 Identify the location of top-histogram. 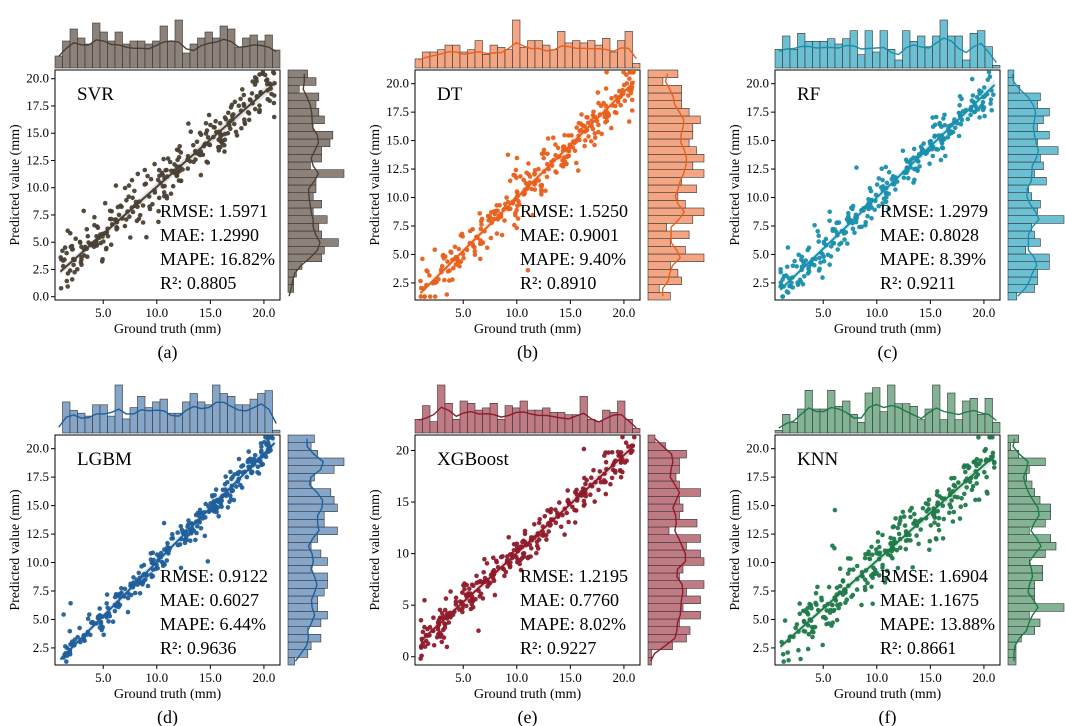
(167, 44).